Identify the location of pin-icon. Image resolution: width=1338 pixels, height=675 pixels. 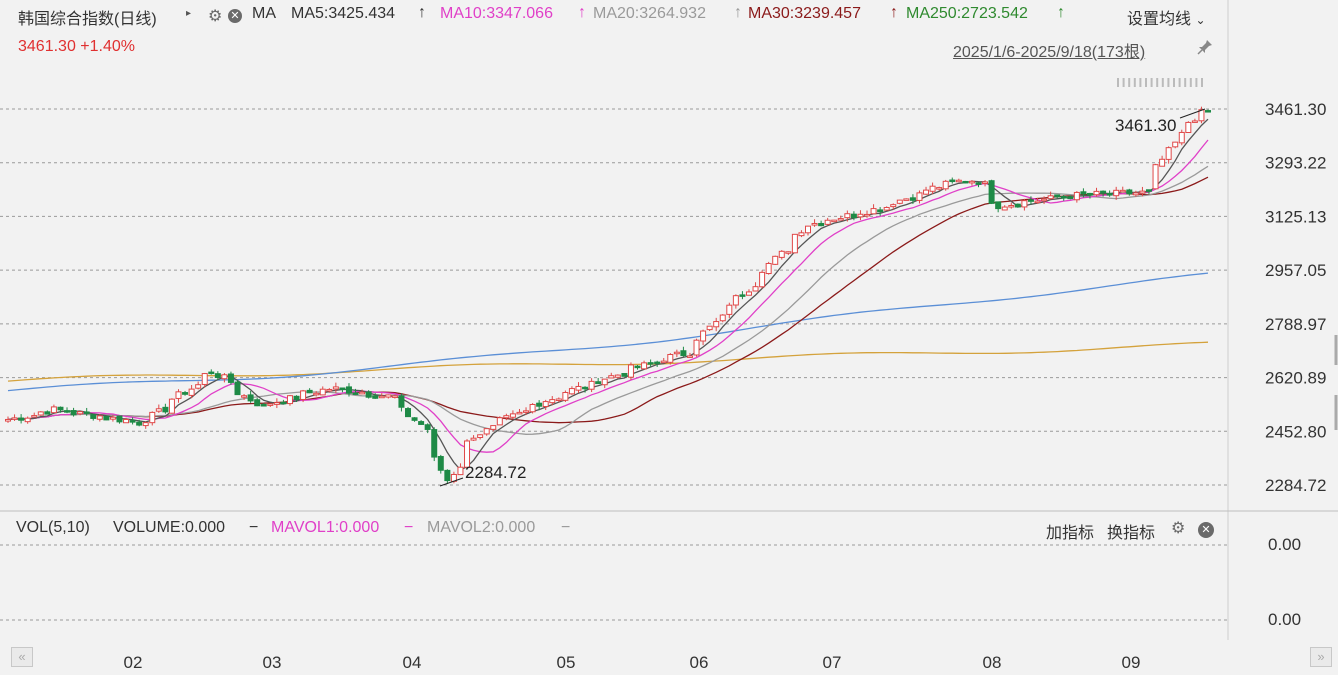
(1205, 49).